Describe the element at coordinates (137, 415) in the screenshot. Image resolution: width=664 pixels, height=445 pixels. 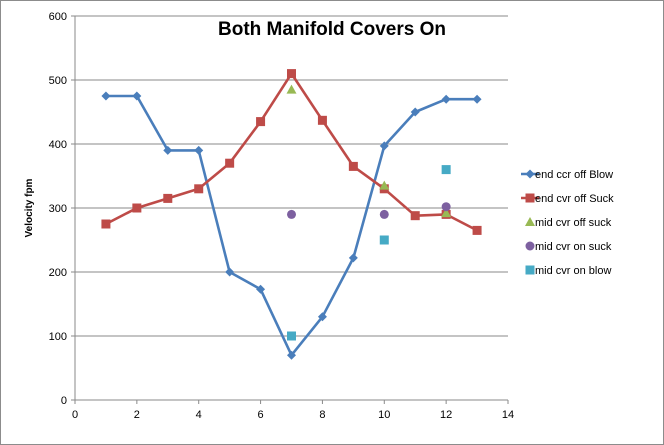
I see `x-tick-label: 2` at that location.